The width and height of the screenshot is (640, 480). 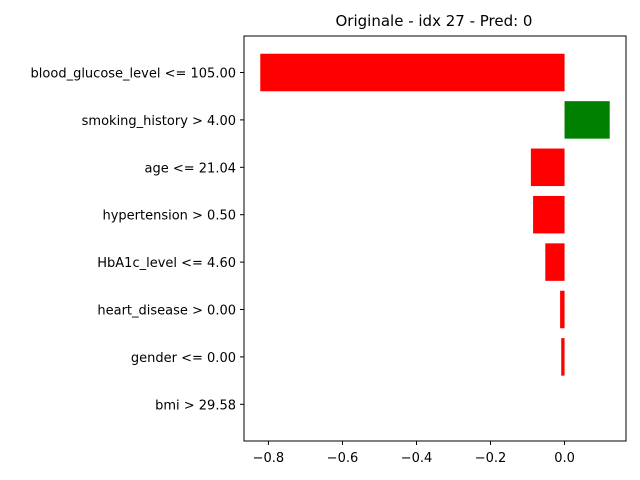 I want to click on y-tick-label: gender <= 0.00, so click(x=183, y=358).